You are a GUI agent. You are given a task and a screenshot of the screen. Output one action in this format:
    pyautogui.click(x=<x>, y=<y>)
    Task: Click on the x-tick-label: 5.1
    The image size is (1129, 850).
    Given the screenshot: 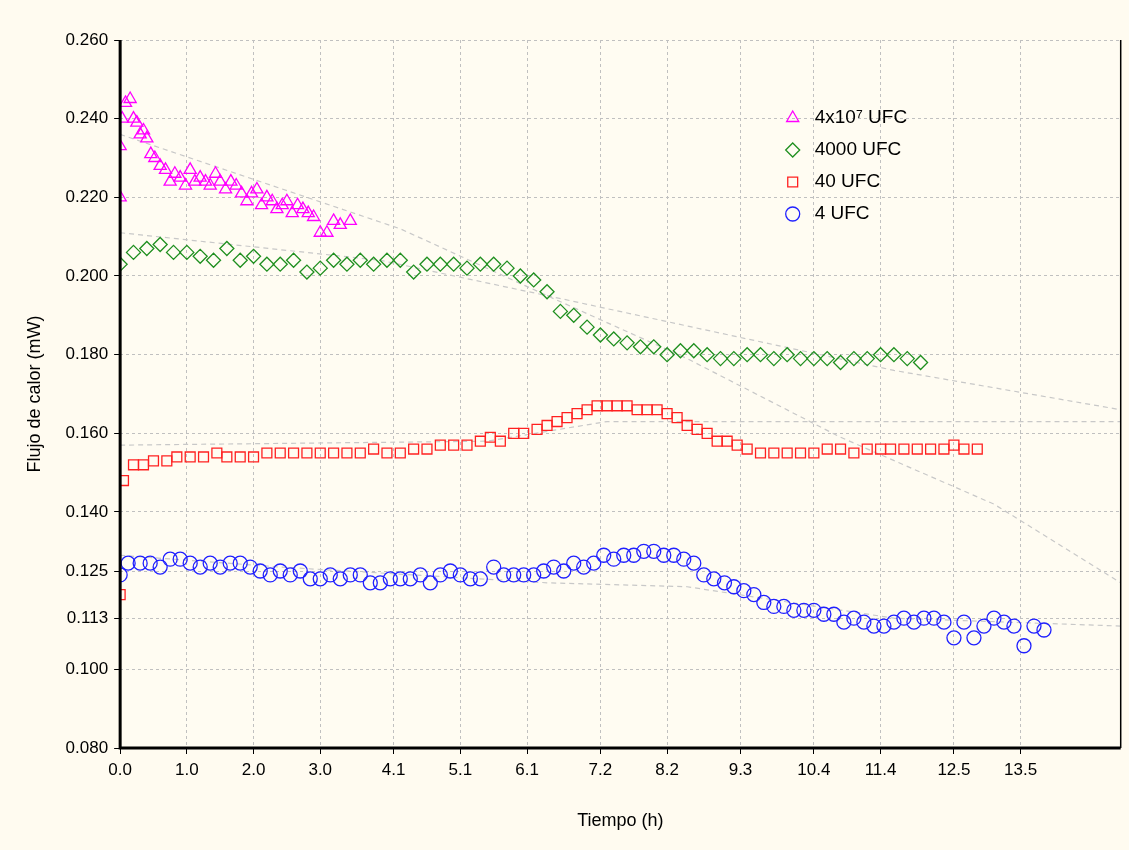 What is the action you would take?
    pyautogui.click(x=460, y=769)
    